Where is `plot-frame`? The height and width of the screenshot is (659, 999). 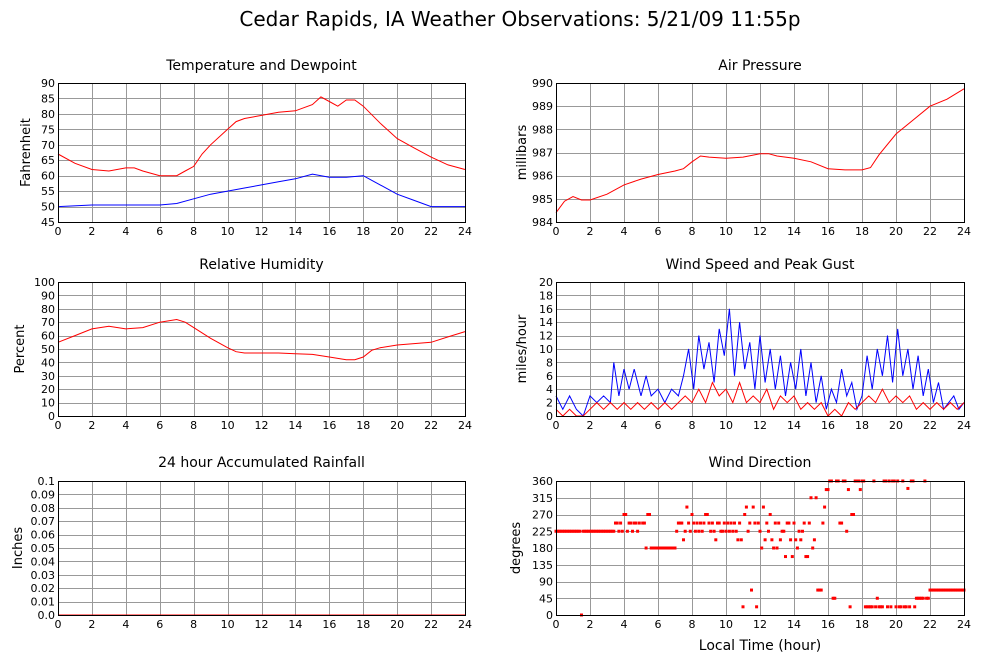 plot-frame is located at coordinates (262, 548).